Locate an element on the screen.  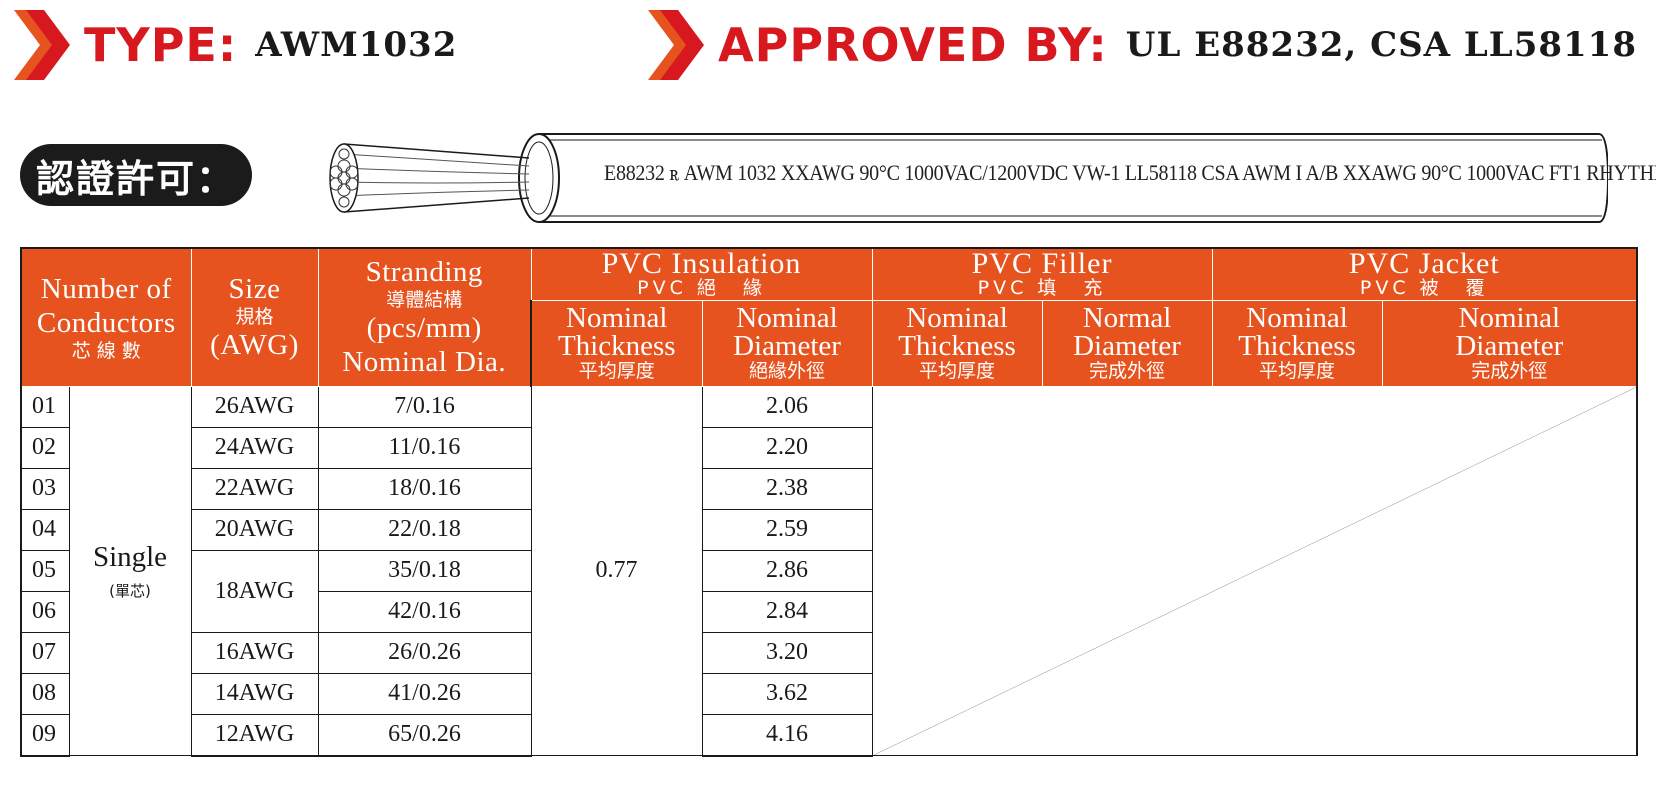
size-cell: 22AWG is located at coordinates (254, 488).